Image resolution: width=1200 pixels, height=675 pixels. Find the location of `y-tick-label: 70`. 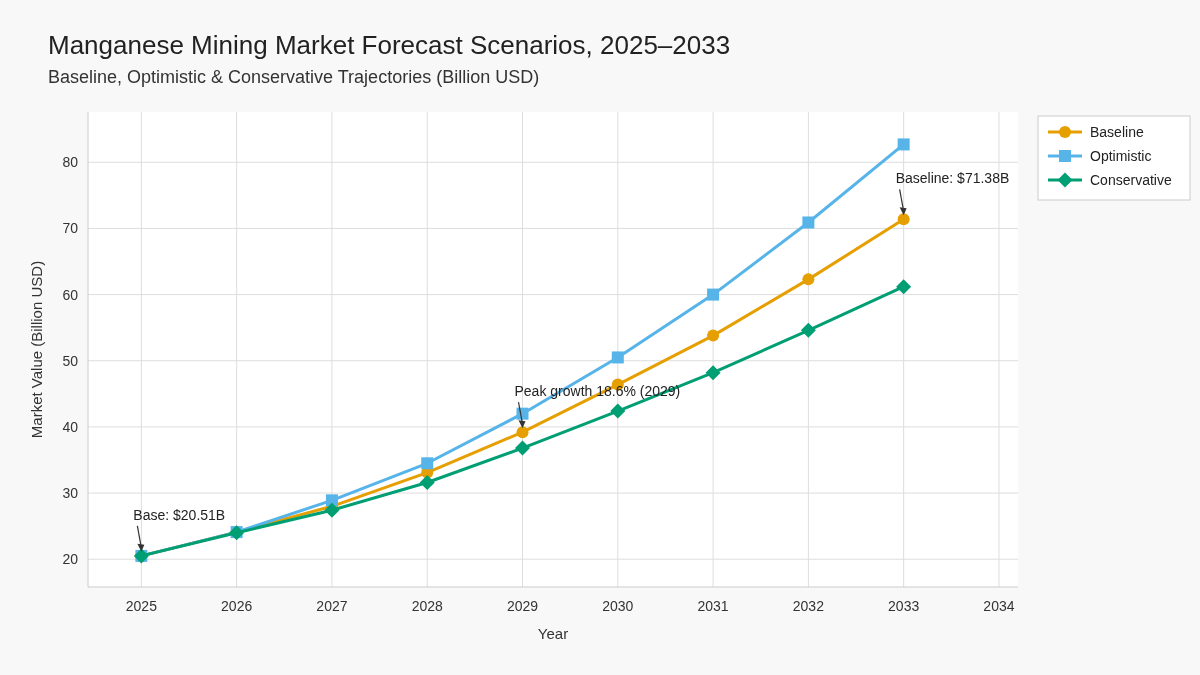

y-tick-label: 70 is located at coordinates (70, 228).